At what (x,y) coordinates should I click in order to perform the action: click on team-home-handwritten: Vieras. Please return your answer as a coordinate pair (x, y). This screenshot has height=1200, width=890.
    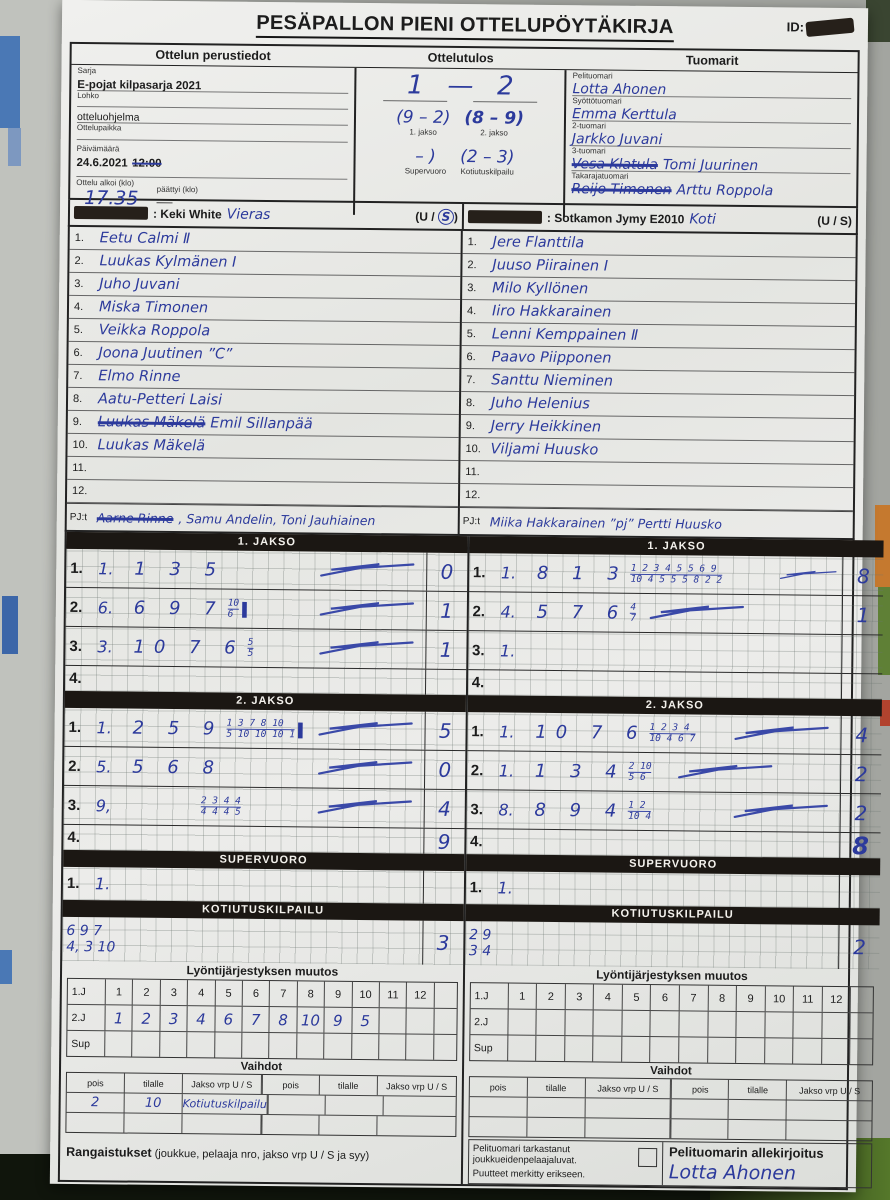
    Looking at the image, I should click on (248, 214).